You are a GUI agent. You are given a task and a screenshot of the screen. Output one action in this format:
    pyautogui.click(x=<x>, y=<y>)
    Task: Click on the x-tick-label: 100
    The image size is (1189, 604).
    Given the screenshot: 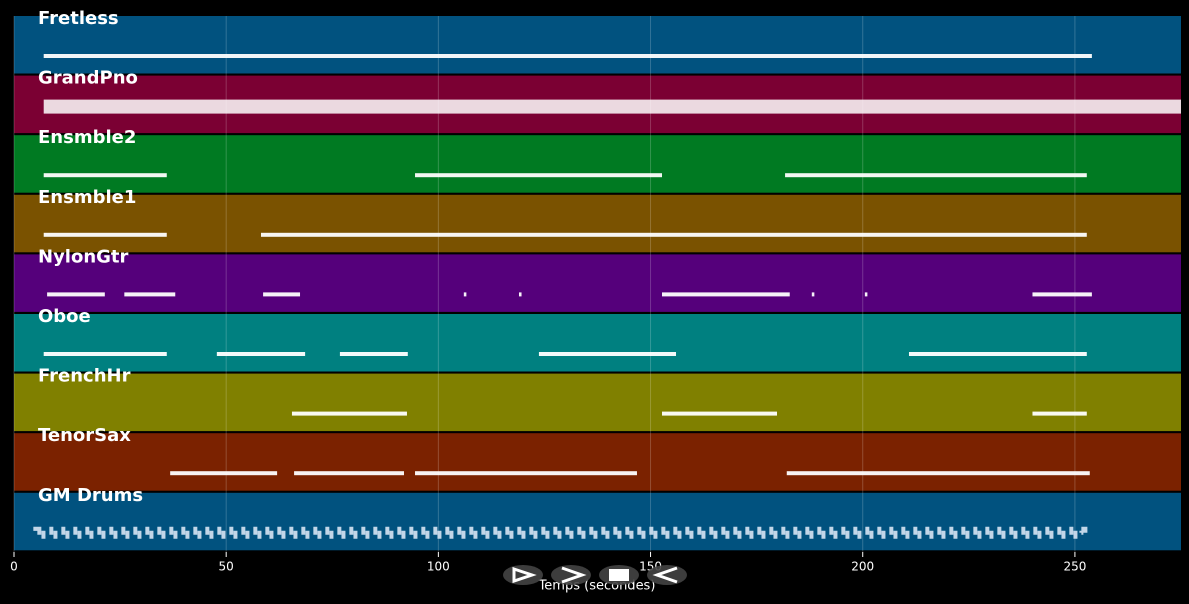 What is the action you would take?
    pyautogui.click(x=438, y=567)
    